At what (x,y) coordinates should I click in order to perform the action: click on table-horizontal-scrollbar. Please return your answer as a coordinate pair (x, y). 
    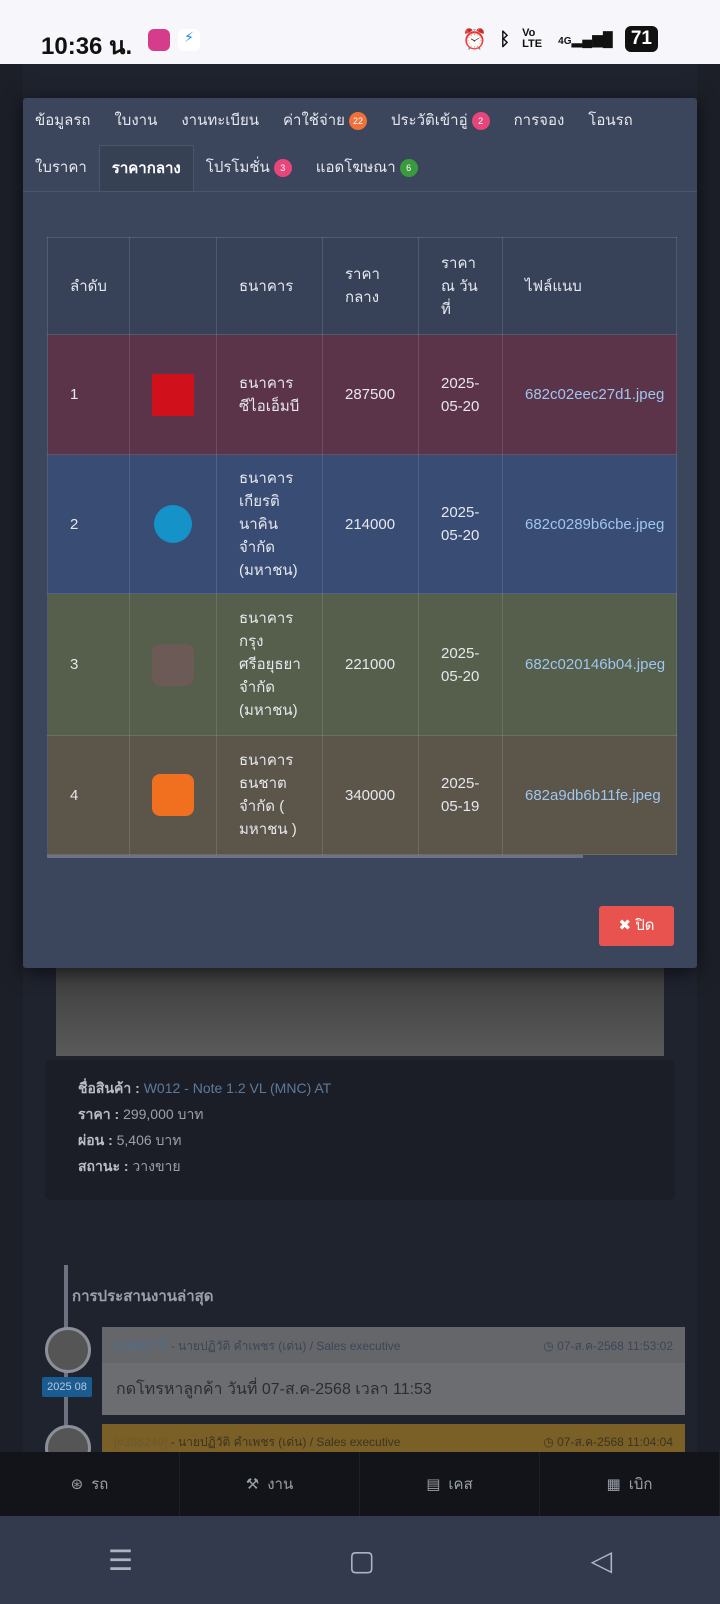
    Looking at the image, I should click on (315, 856).